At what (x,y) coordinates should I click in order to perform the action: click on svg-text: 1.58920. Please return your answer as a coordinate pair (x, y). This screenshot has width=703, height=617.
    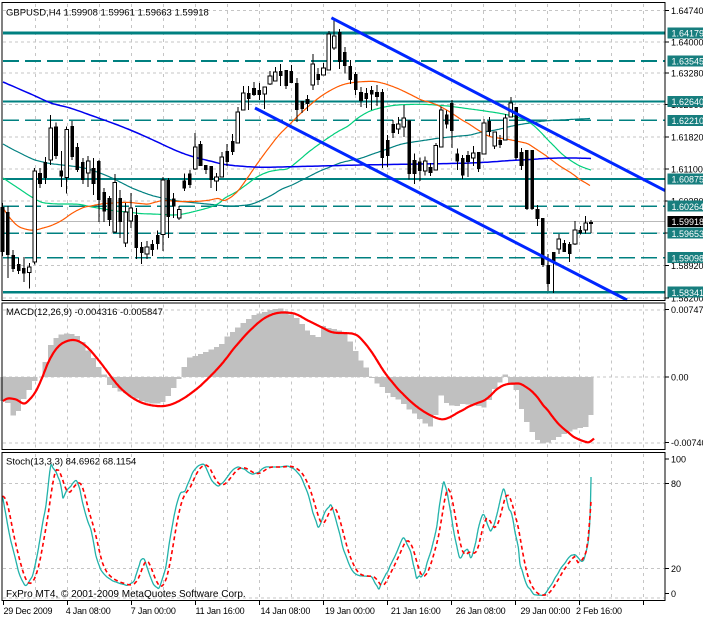
    Looking at the image, I should click on (687, 266).